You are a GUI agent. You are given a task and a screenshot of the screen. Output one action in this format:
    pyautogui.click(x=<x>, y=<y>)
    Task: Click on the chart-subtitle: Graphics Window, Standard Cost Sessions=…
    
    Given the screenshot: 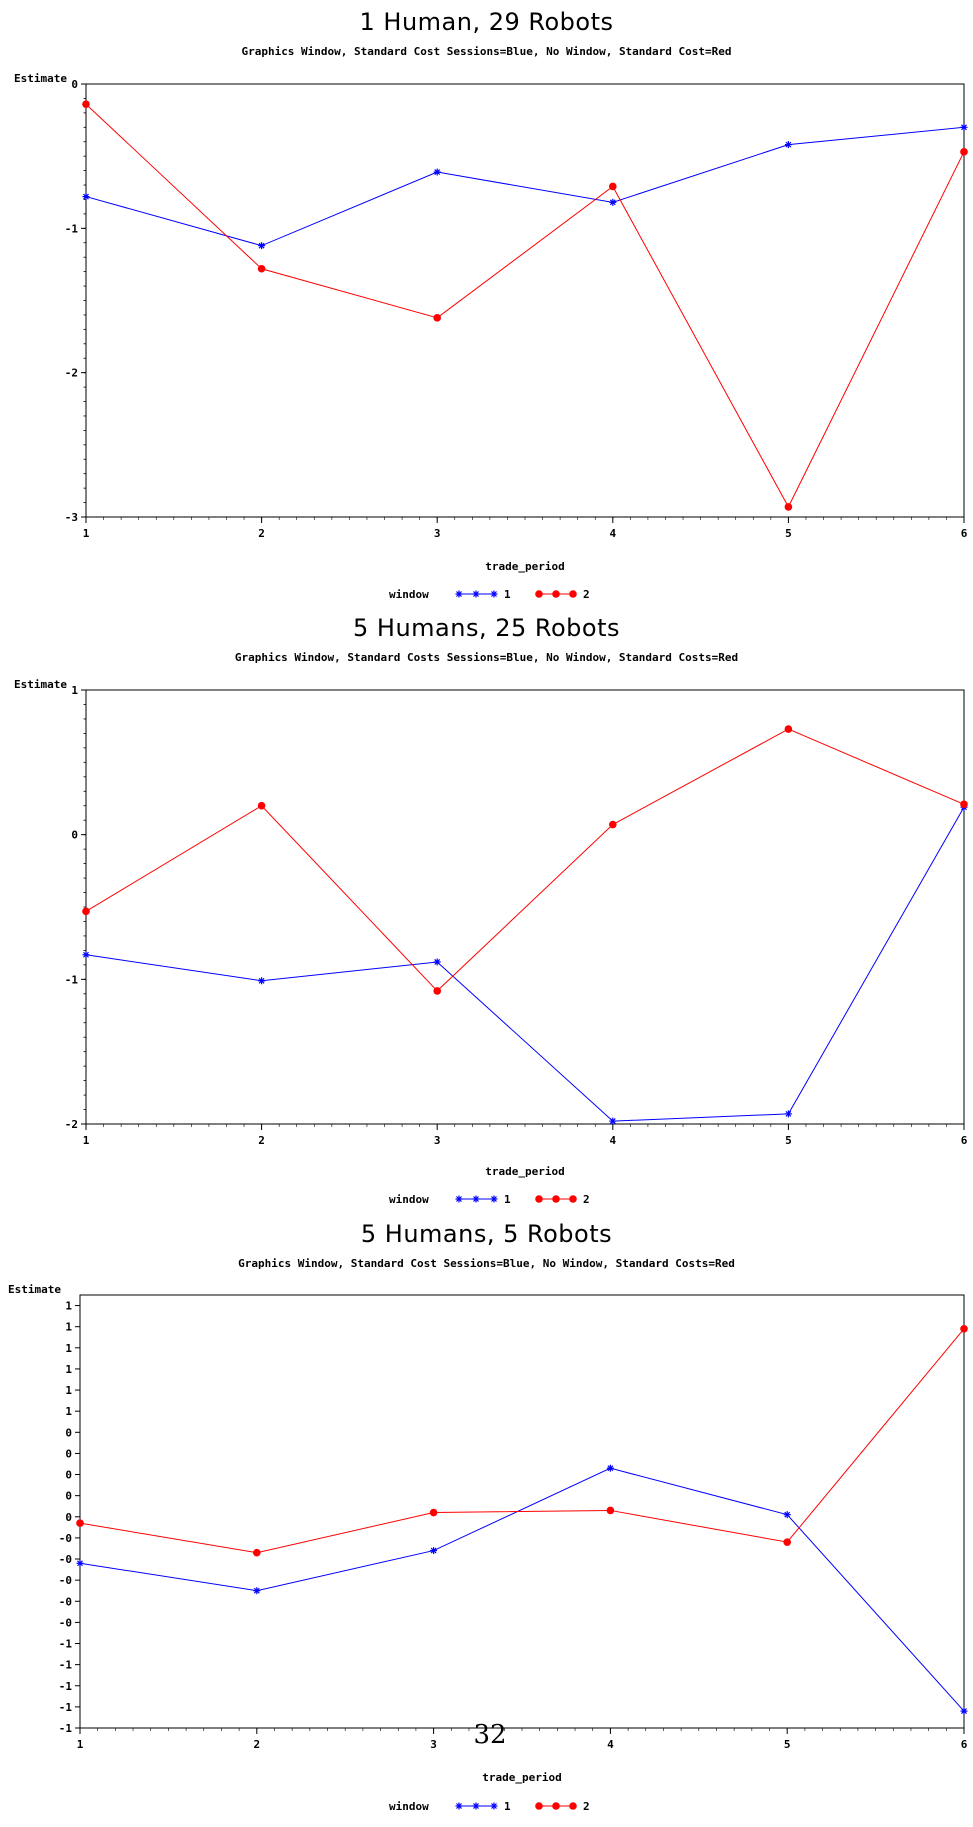 What is the action you would take?
    pyautogui.click(x=486, y=51)
    